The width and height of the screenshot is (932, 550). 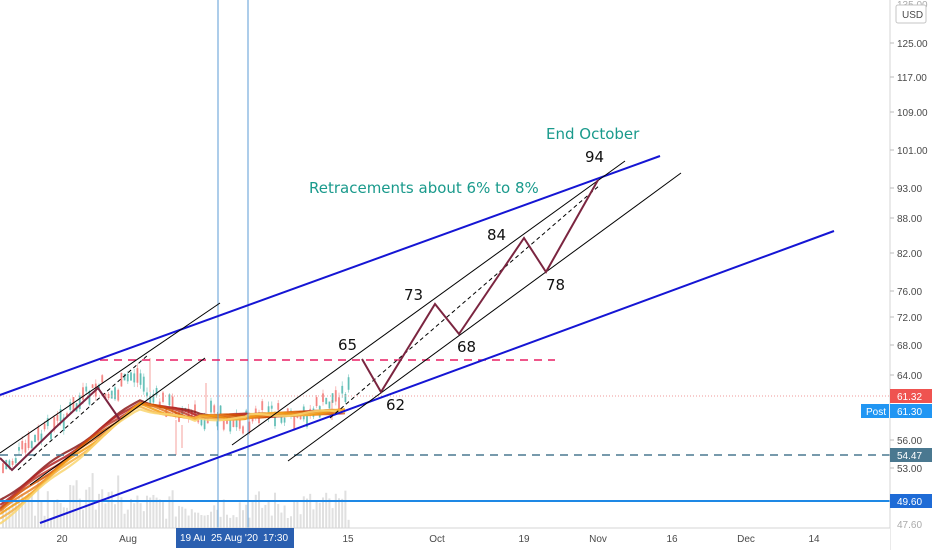 What do you see at coordinates (909, 502) in the screenshot?
I see `price-badge-support: 49.60` at bounding box center [909, 502].